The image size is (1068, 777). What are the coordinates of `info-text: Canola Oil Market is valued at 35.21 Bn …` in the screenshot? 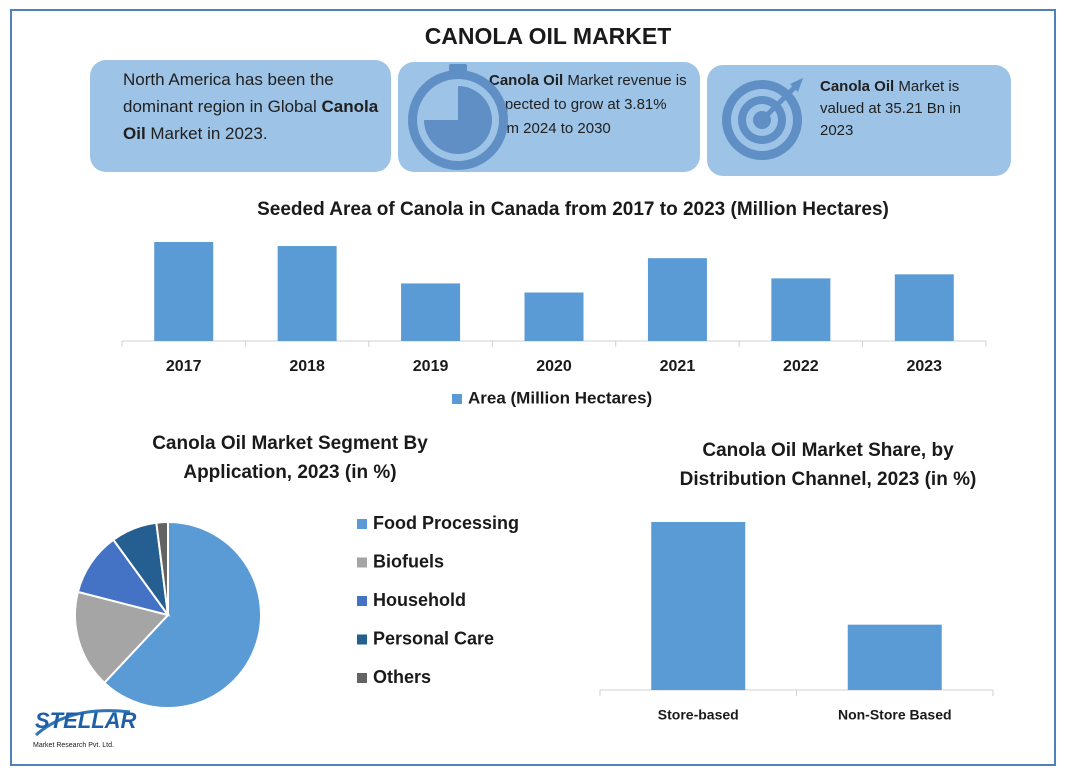 It's located at (907, 109).